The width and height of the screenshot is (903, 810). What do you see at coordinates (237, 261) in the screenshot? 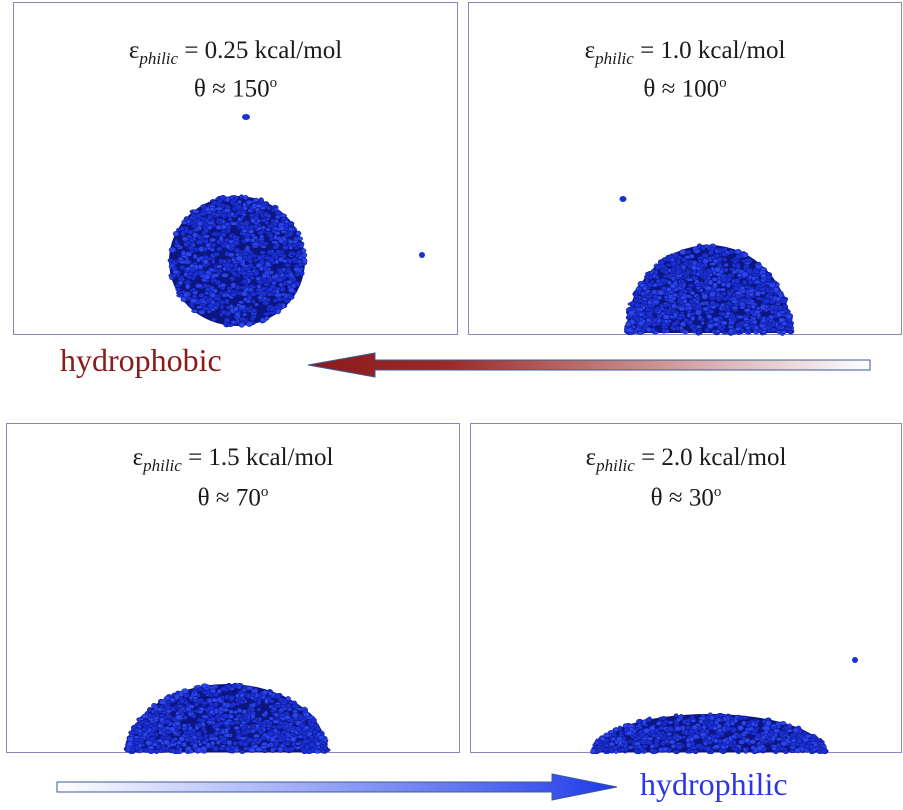
I see `droplet-sphere` at bounding box center [237, 261].